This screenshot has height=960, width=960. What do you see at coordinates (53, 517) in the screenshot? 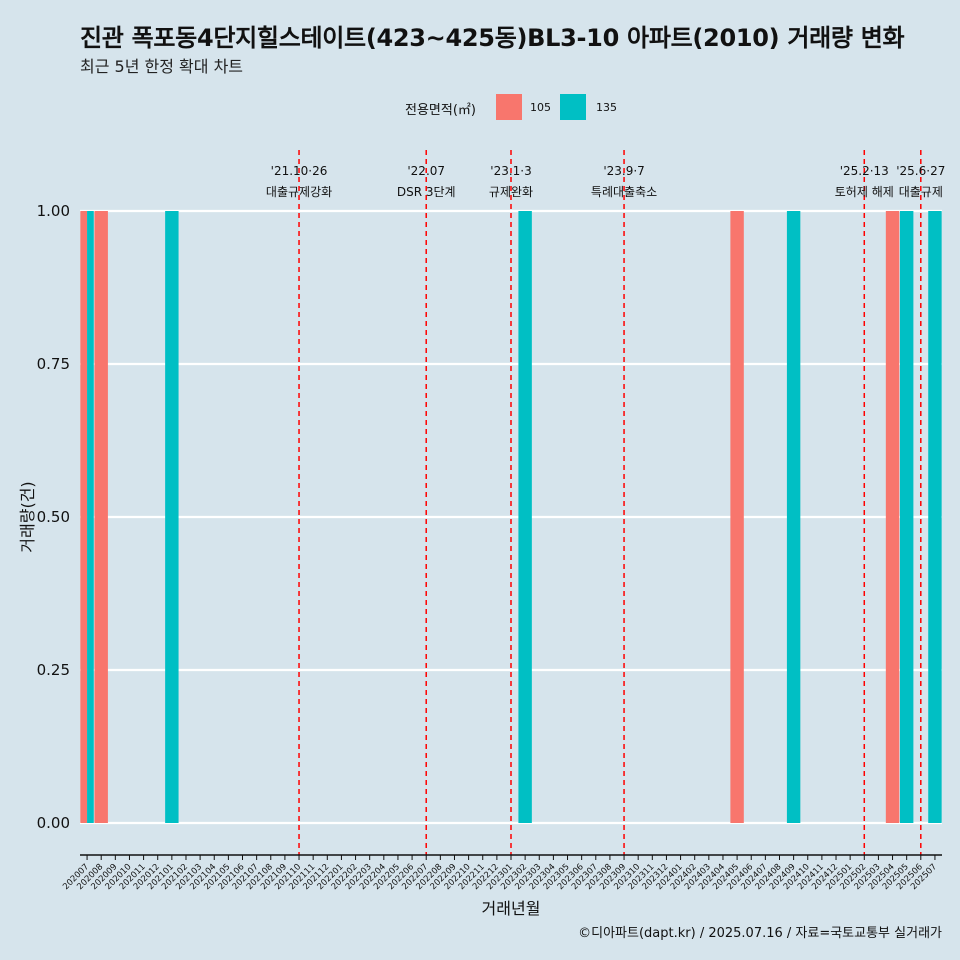
I see `y-tick-label: 0.50` at bounding box center [53, 517].